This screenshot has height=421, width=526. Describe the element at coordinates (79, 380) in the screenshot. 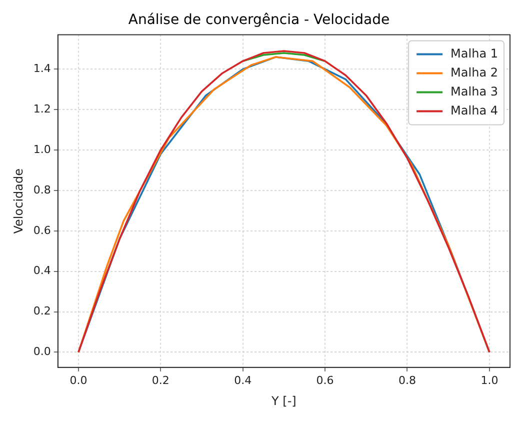

I see `x-tick-label: 0.0` at that location.